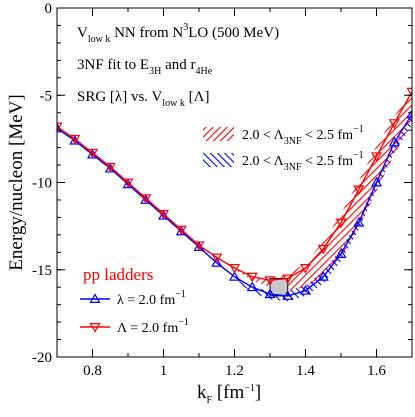 This screenshot has width=415, height=417. I want to click on x-tick-label: 1.6, so click(376, 371).